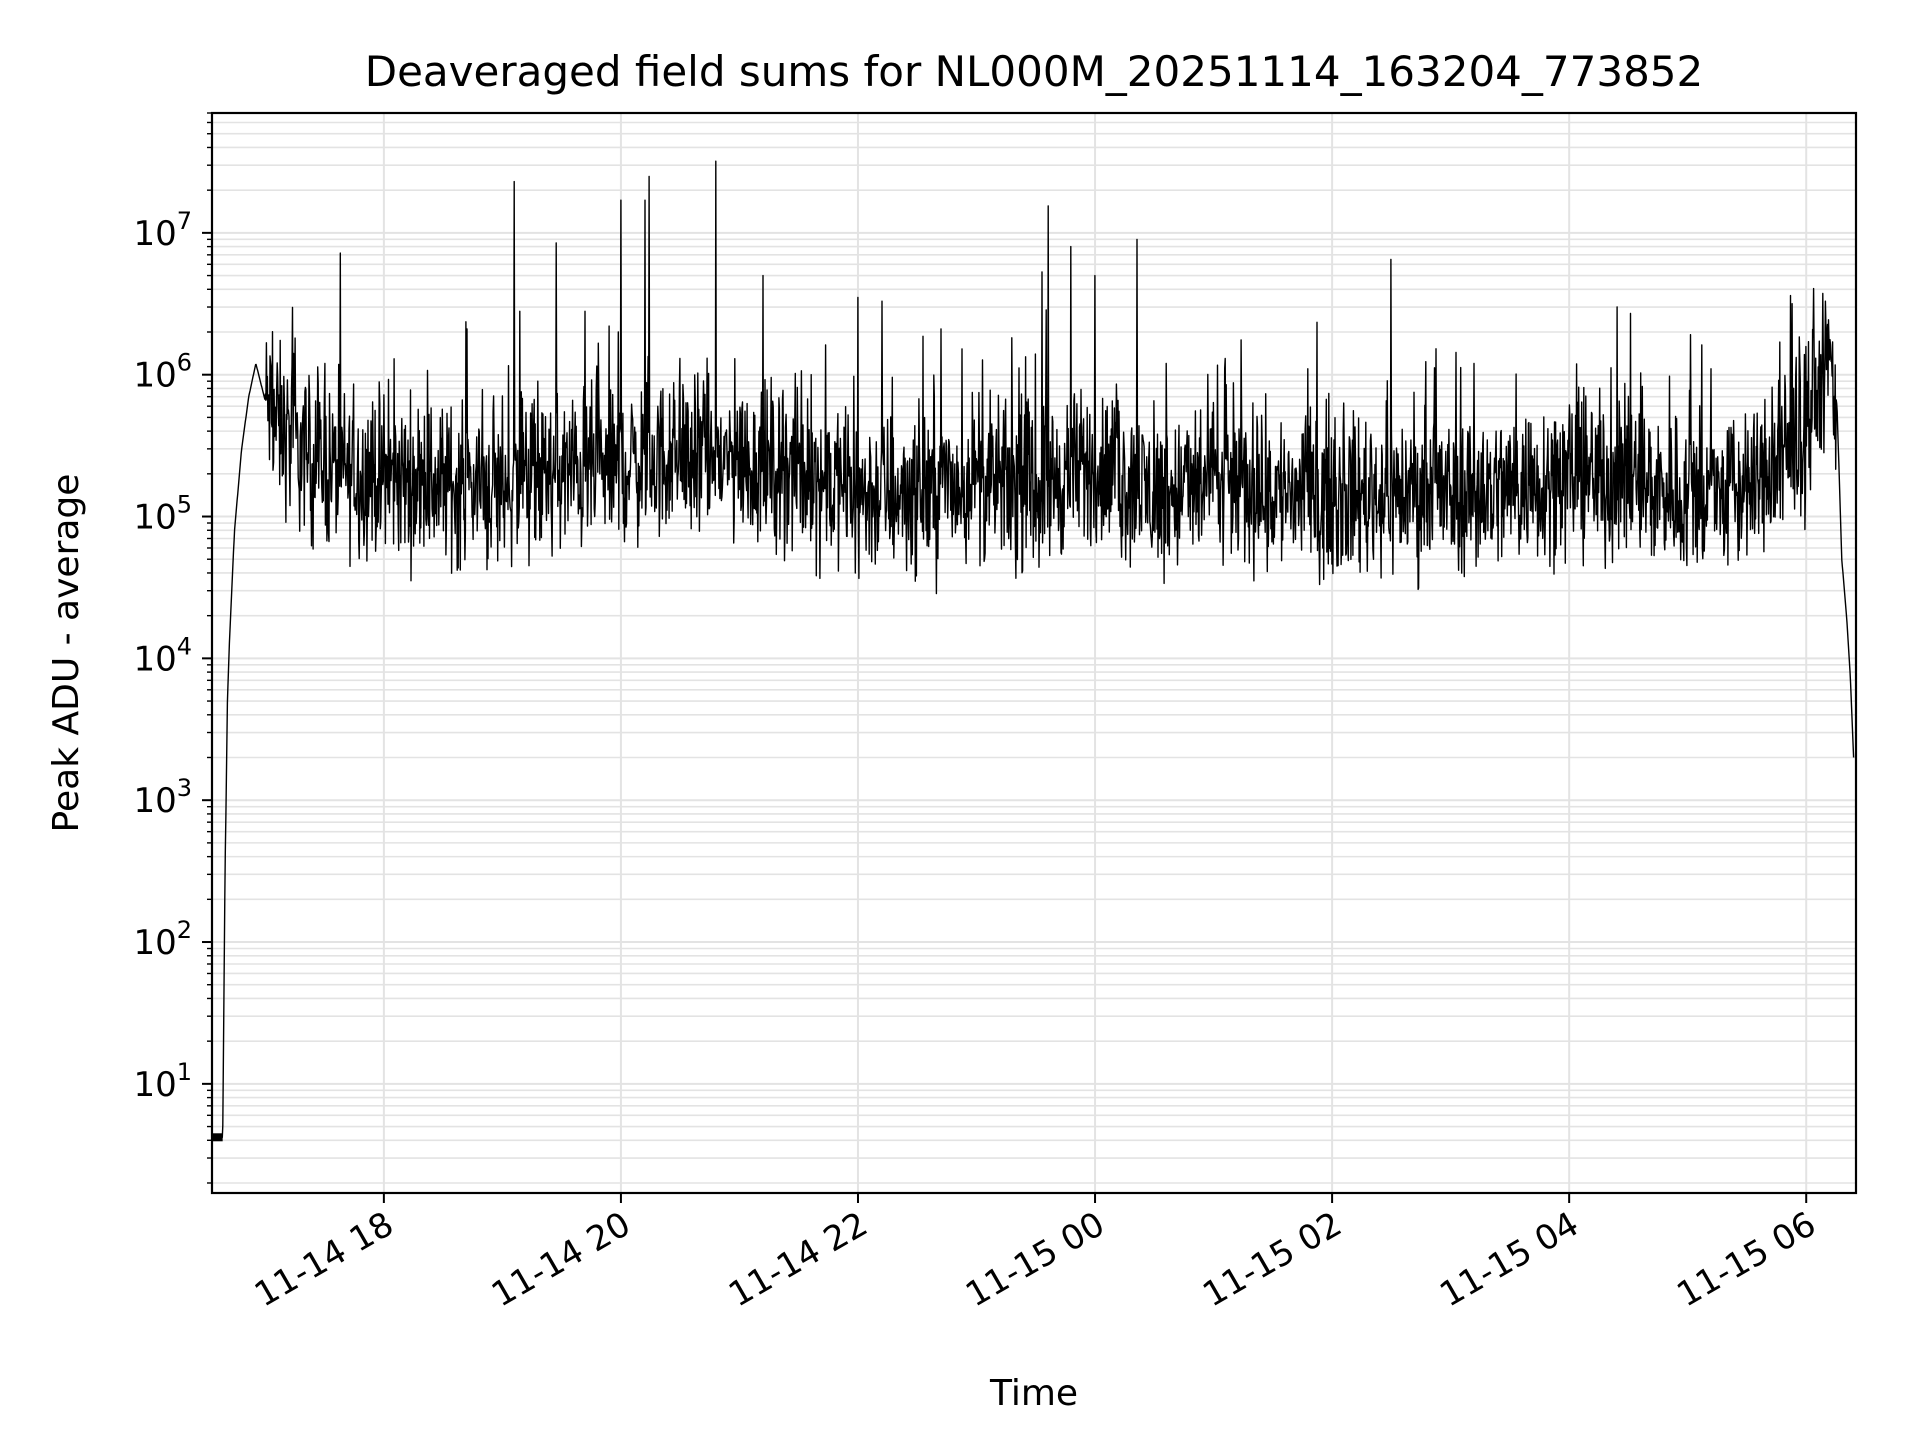 This screenshot has height=1440, width=1920. I want to click on y-tick-exponent: 3, so click(184, 788).